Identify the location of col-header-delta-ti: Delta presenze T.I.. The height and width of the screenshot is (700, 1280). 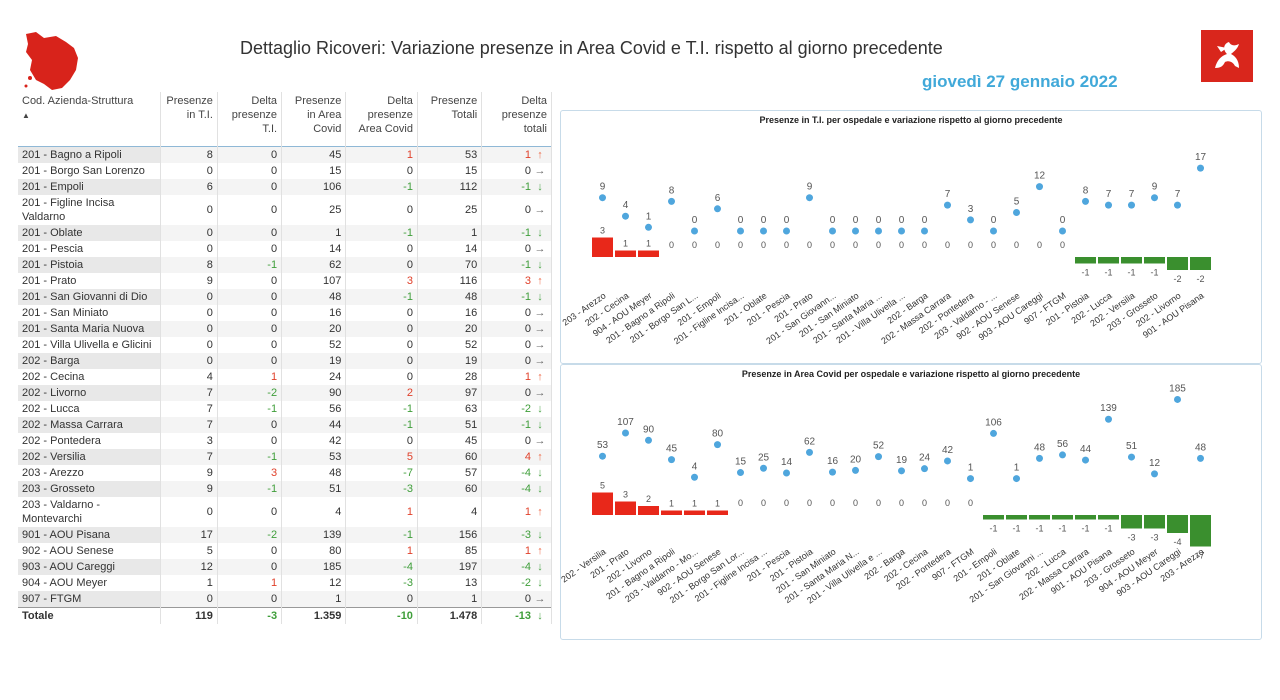
(250, 119).